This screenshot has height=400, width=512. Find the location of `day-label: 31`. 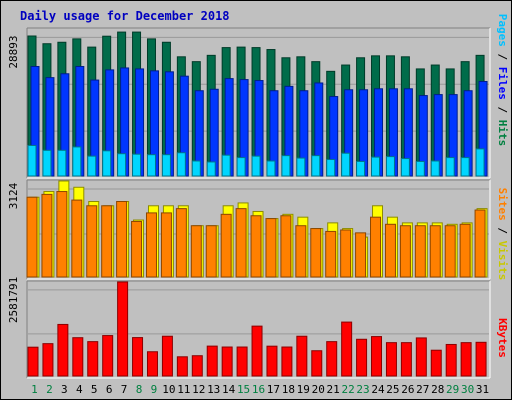

day-label: 31 is located at coordinates (482, 389).